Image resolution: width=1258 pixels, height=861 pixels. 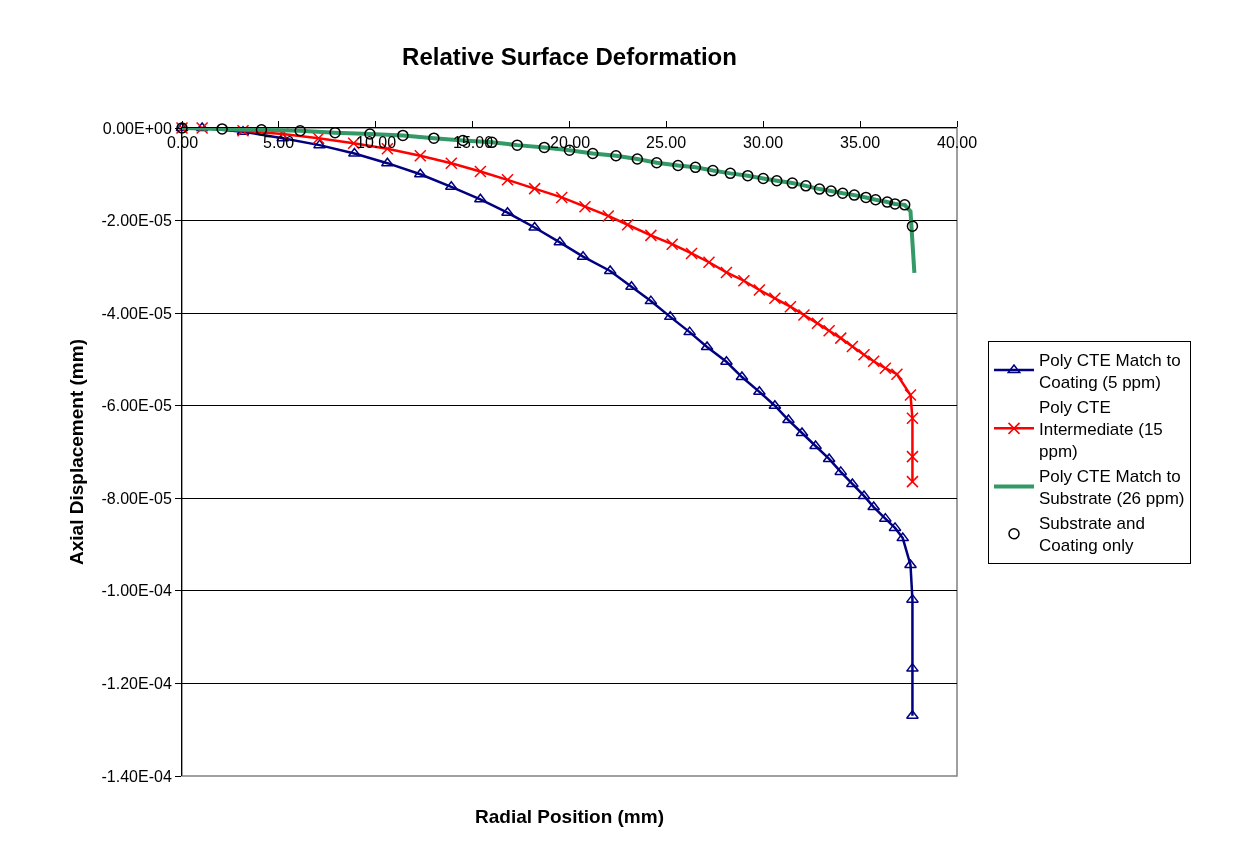 What do you see at coordinates (569, 57) in the screenshot?
I see `chart-title: Relative Surface Deformation` at bounding box center [569, 57].